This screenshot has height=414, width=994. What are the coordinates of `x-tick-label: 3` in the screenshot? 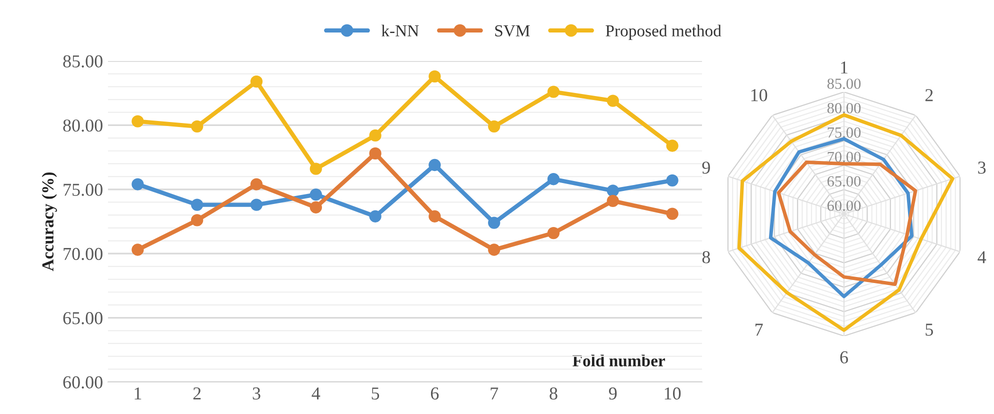 It's located at (256, 393).